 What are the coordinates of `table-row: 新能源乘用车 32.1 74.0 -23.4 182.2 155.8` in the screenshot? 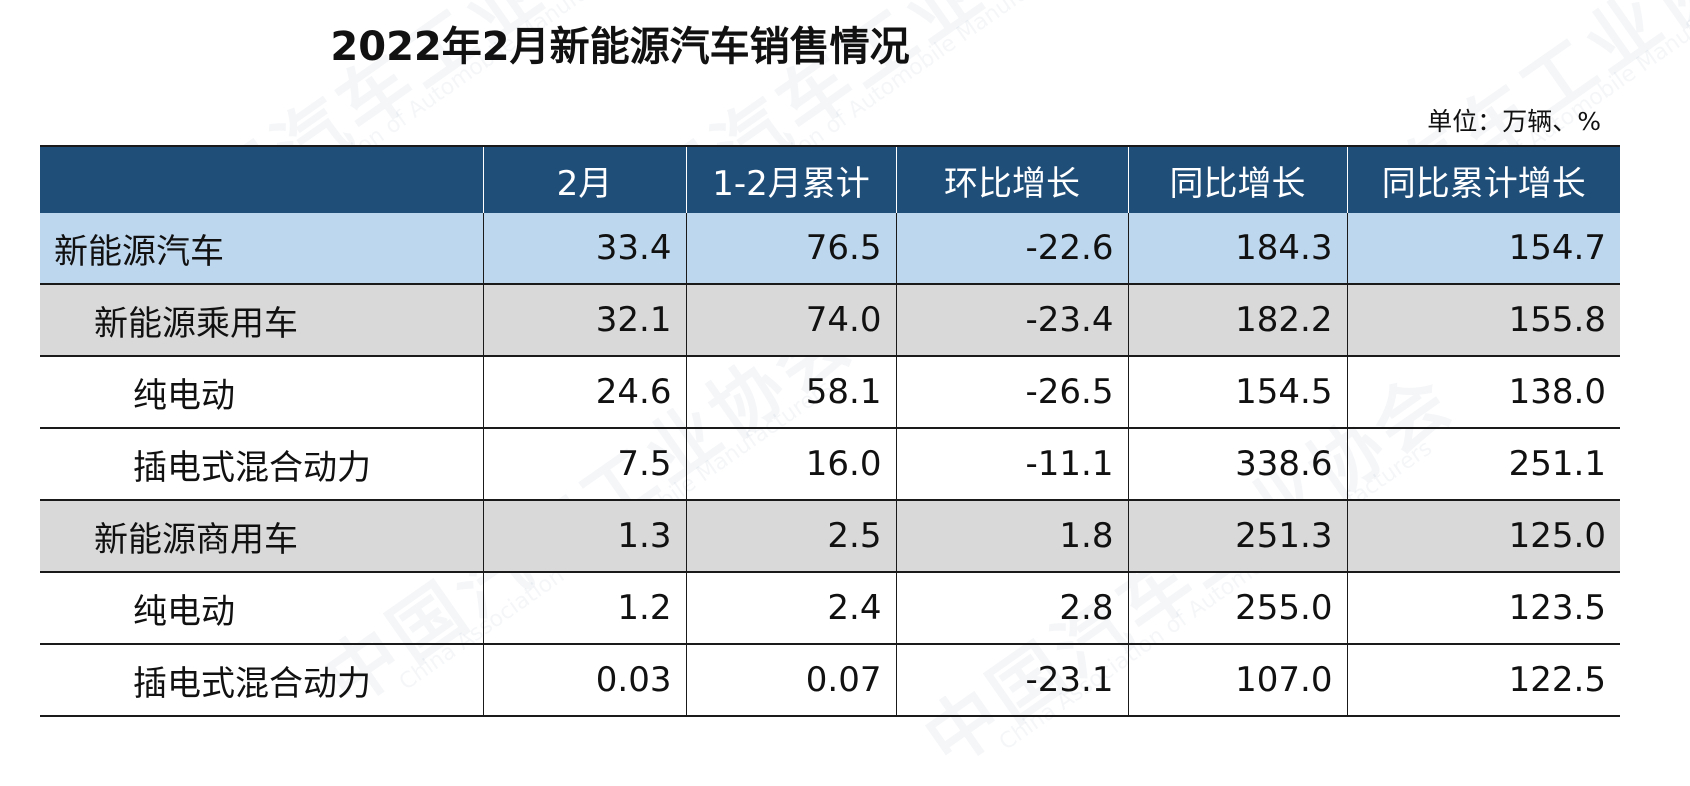 It's located at (830, 320).